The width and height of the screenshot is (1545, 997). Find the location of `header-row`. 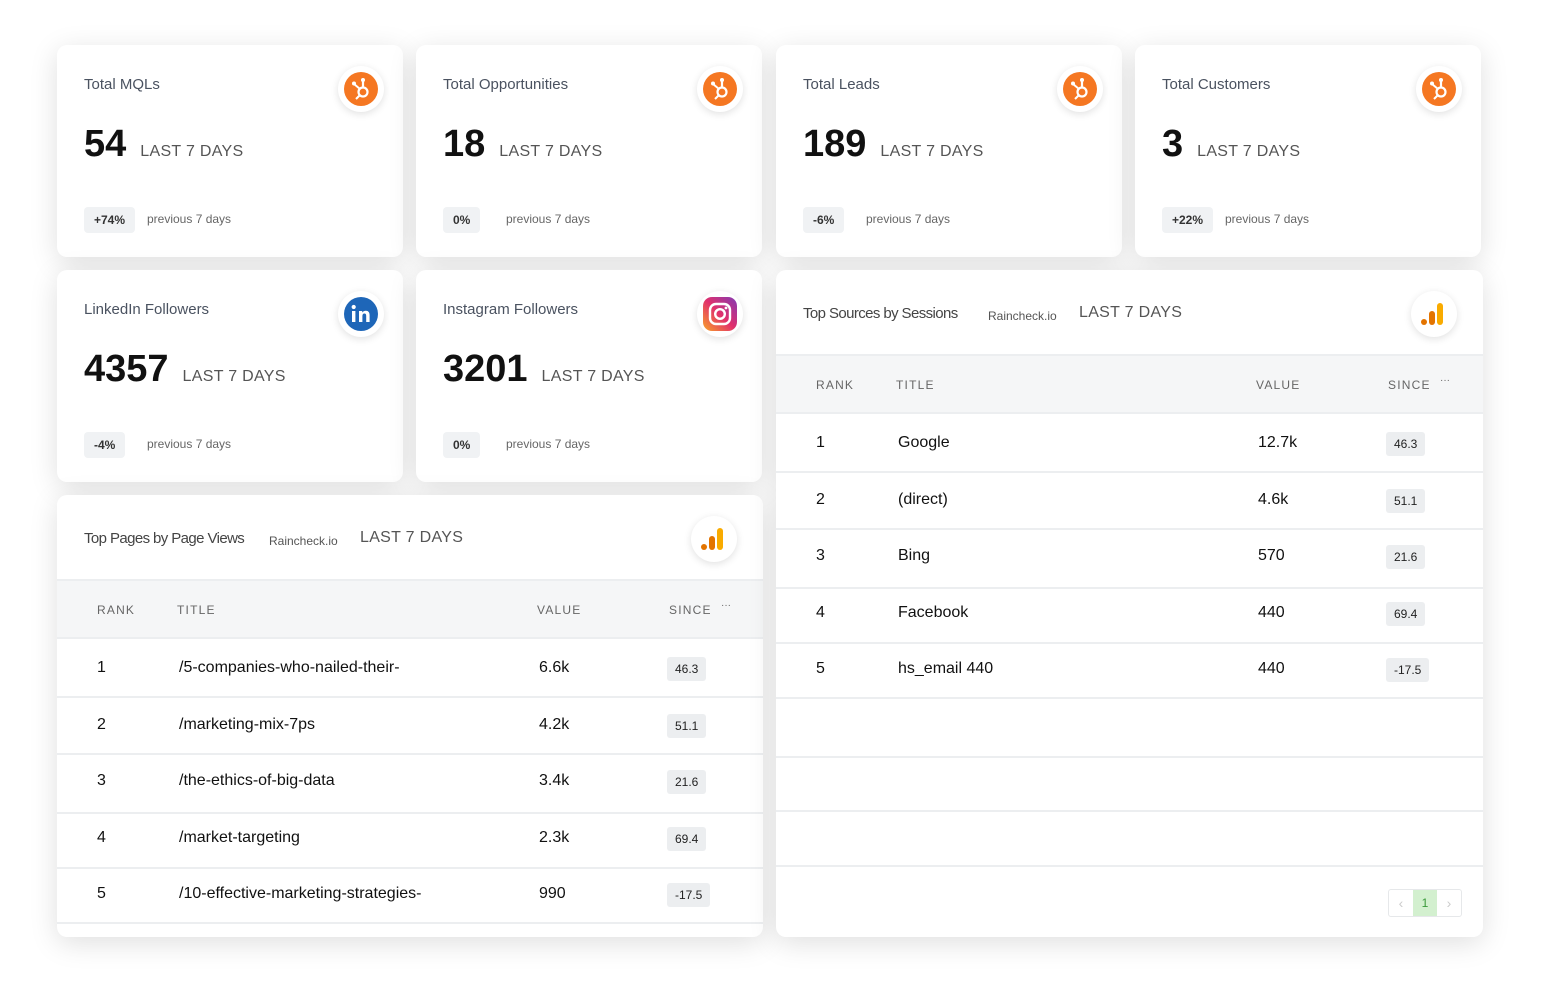

header-row is located at coordinates (1129, 384).